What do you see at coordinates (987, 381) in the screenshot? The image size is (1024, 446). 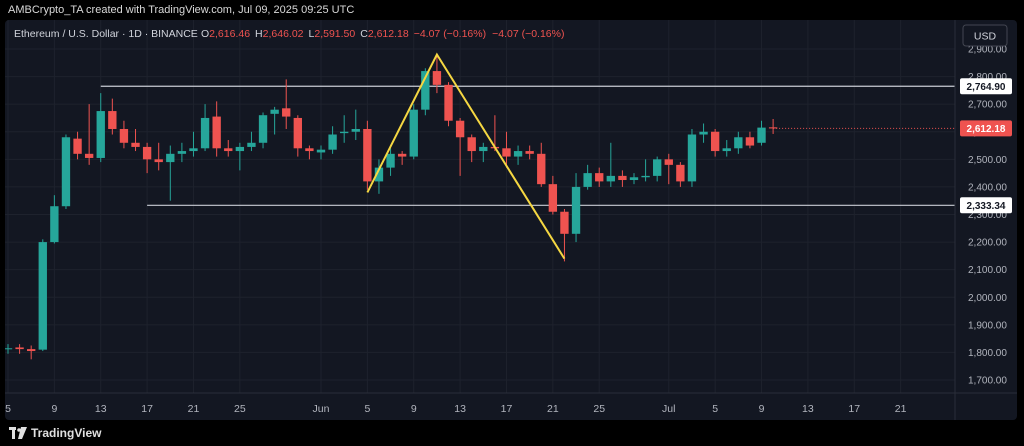 I see `price-tick-label: 1,700.00` at bounding box center [987, 381].